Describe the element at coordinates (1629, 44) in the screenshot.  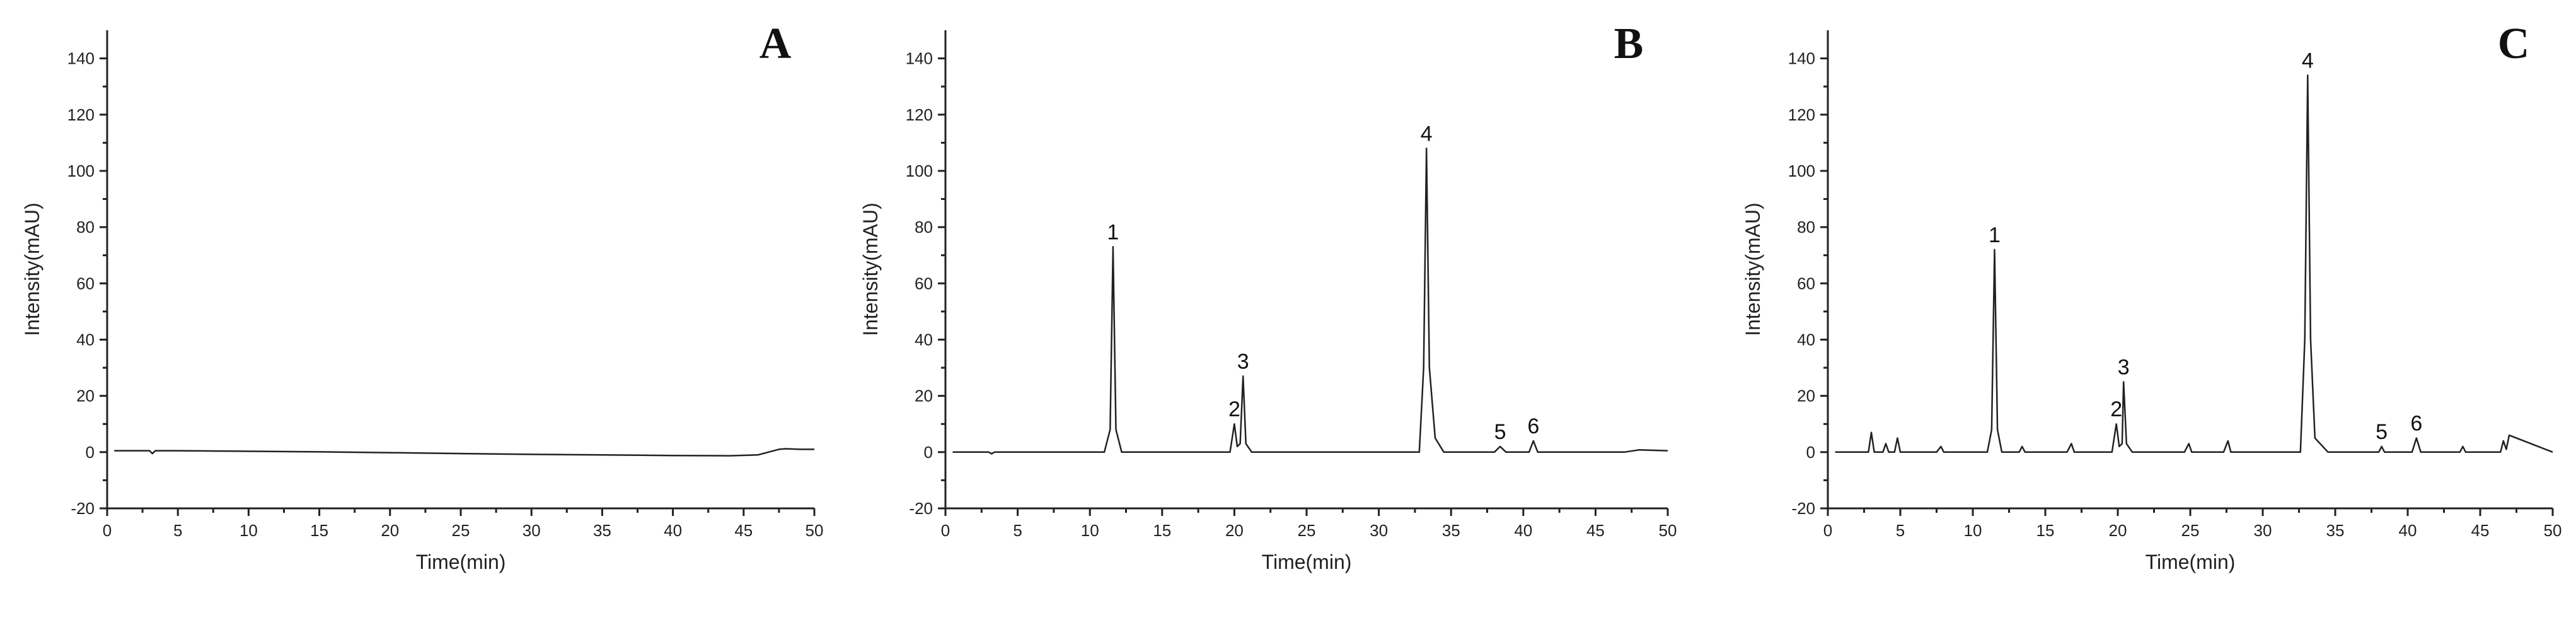
I see `panel-letter: B` at that location.